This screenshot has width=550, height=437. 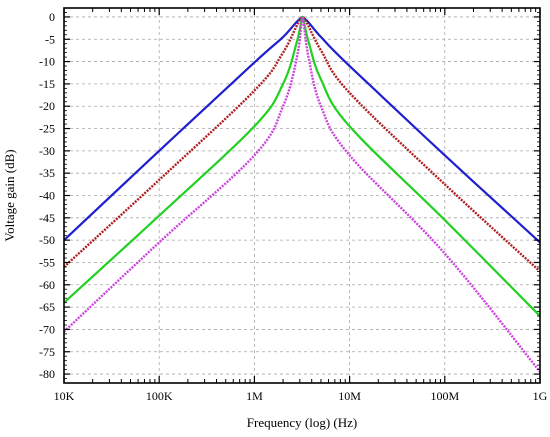 What do you see at coordinates (47, 62) in the screenshot?
I see `y-tick-label: -10` at bounding box center [47, 62].